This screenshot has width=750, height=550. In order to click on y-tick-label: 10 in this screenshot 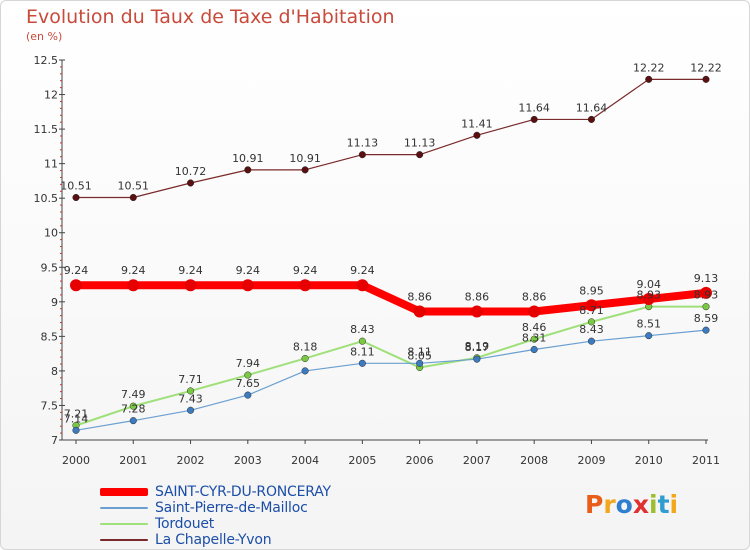, I will do `click(51, 233)`.